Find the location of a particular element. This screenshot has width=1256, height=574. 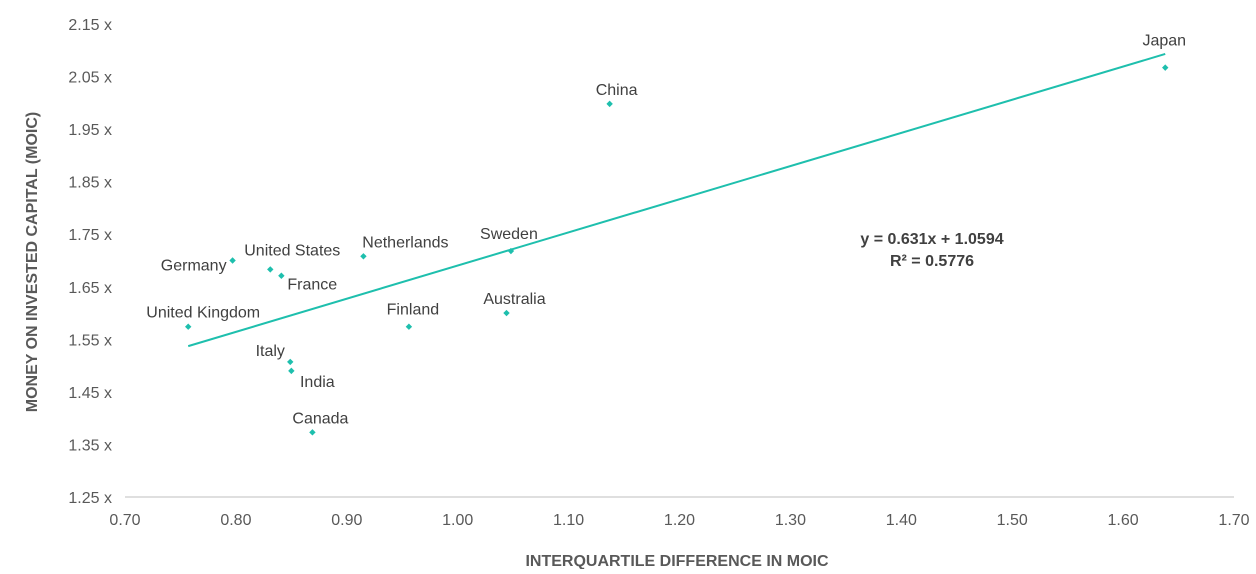

y-tick-label: 2.05 x is located at coordinates (90, 78).